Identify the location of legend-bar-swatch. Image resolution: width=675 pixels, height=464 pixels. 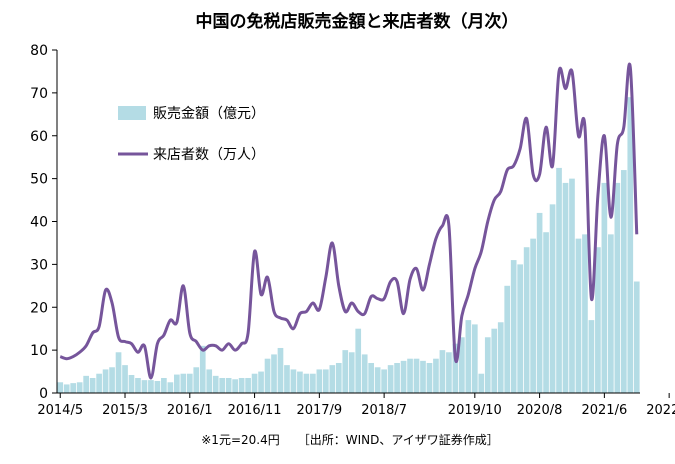
(132, 113).